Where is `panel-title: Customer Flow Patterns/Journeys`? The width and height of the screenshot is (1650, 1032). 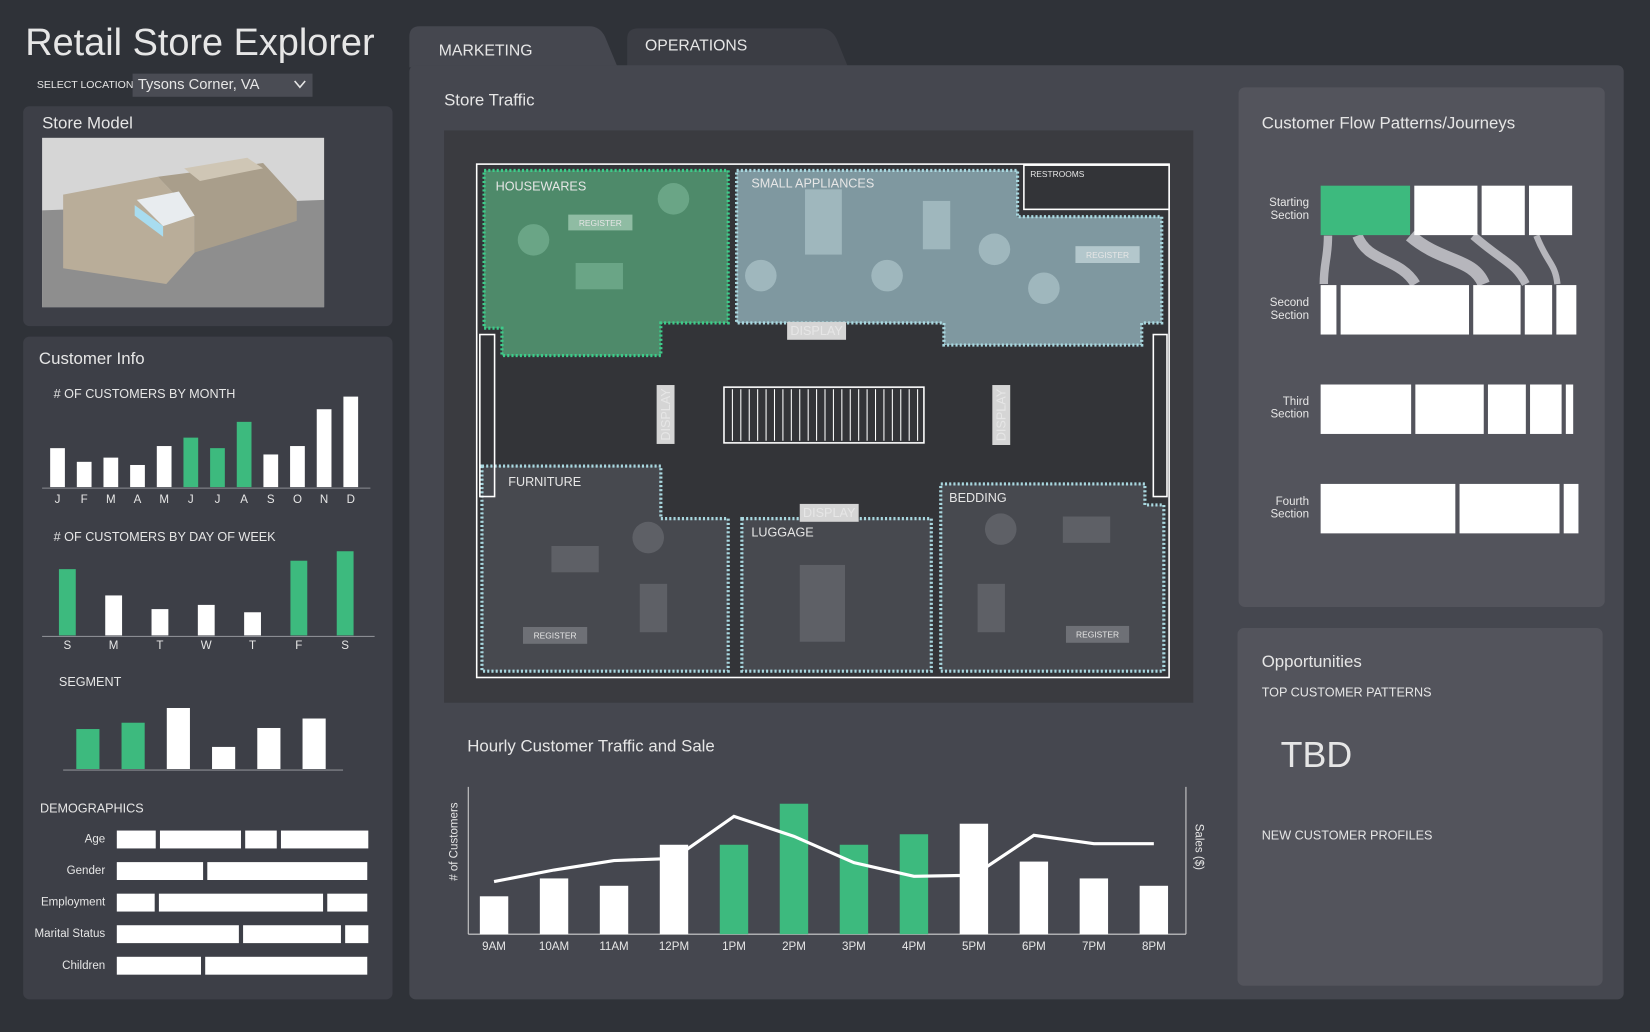 panel-title: Customer Flow Patterns/Journeys is located at coordinates (1388, 123).